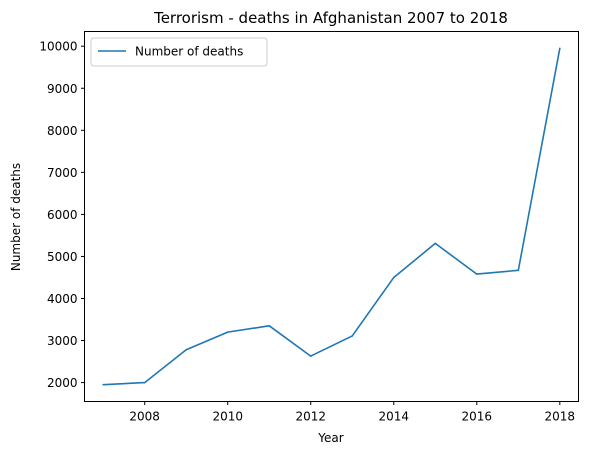  Describe the element at coordinates (62, 257) in the screenshot. I see `y-tick-label: 5000` at that location.